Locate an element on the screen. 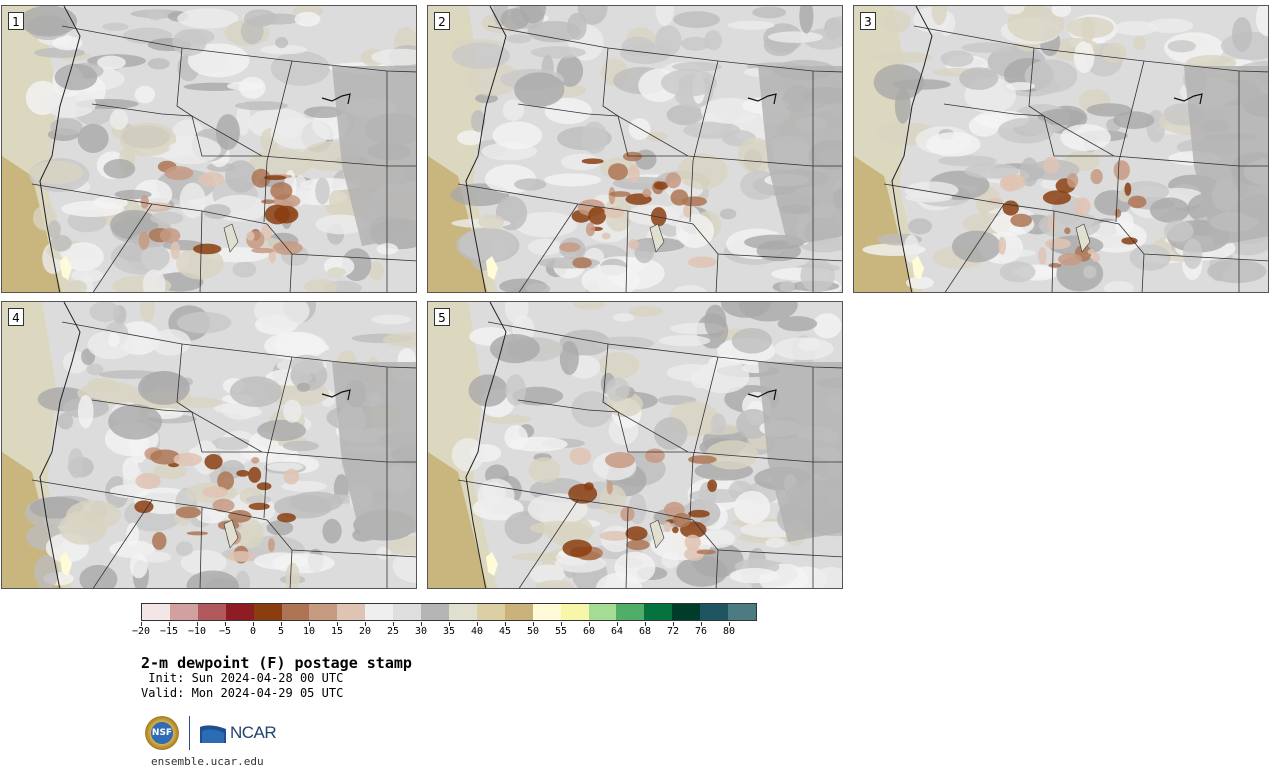 Image resolution: width=1280 pixels, height=773 pixels. ncar-wordmark: NCAR is located at coordinates (253, 732).